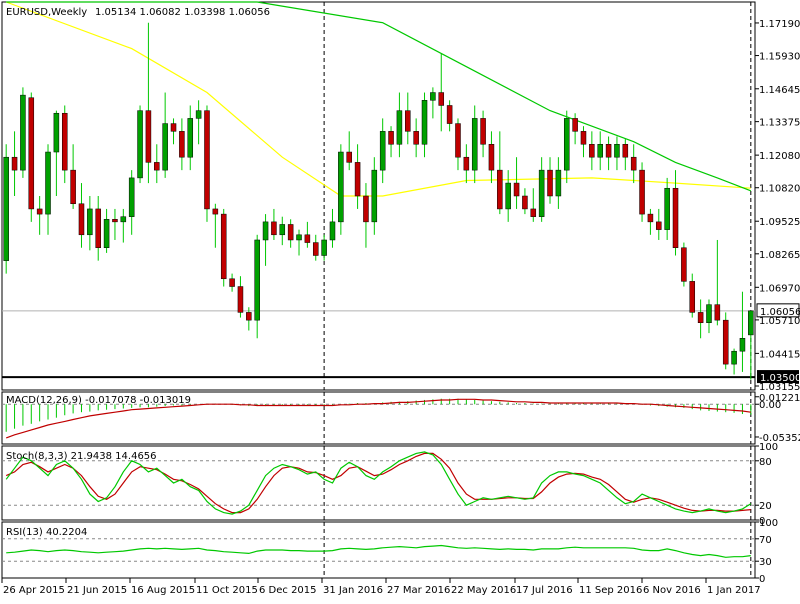 The width and height of the screenshot is (800, 604). Describe the element at coordinates (779, 398) in the screenshot. I see `y-tick-label: 0.012212` at that location.